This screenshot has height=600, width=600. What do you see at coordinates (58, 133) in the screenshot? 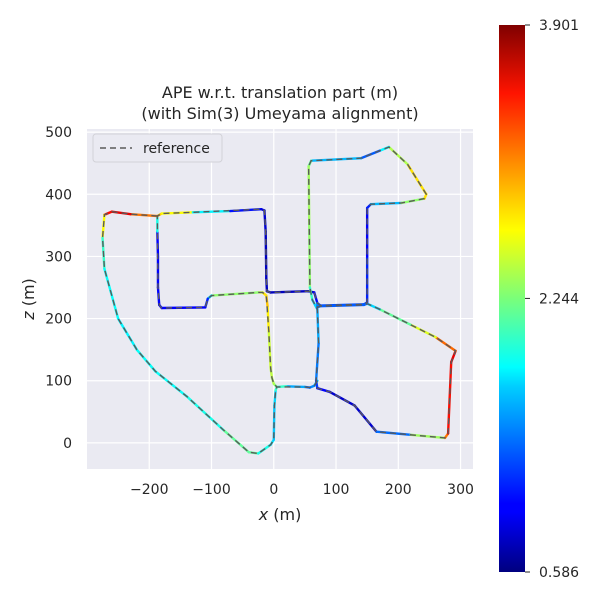
I see `y-tick-label: 500` at bounding box center [58, 133].